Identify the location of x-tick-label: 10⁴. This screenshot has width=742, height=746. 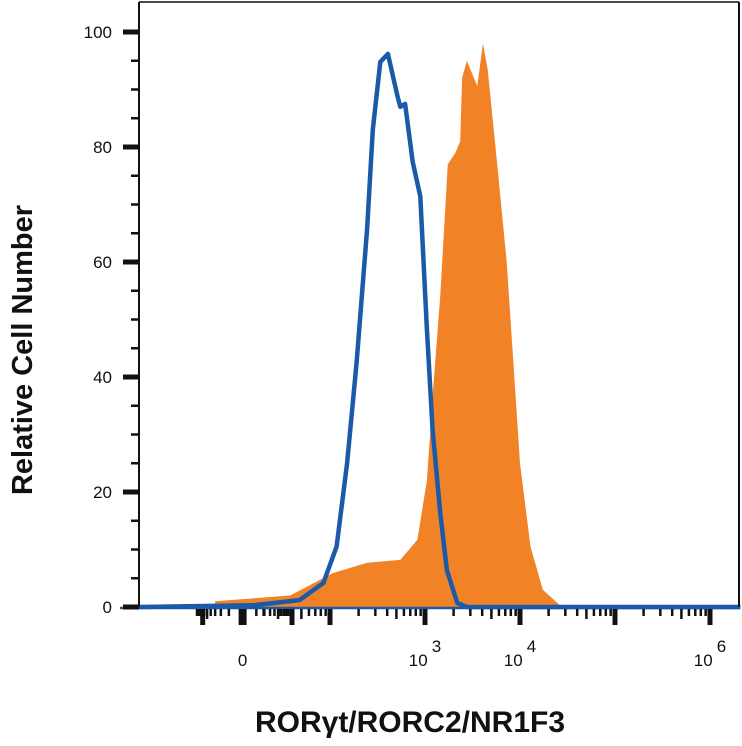
(520, 653).